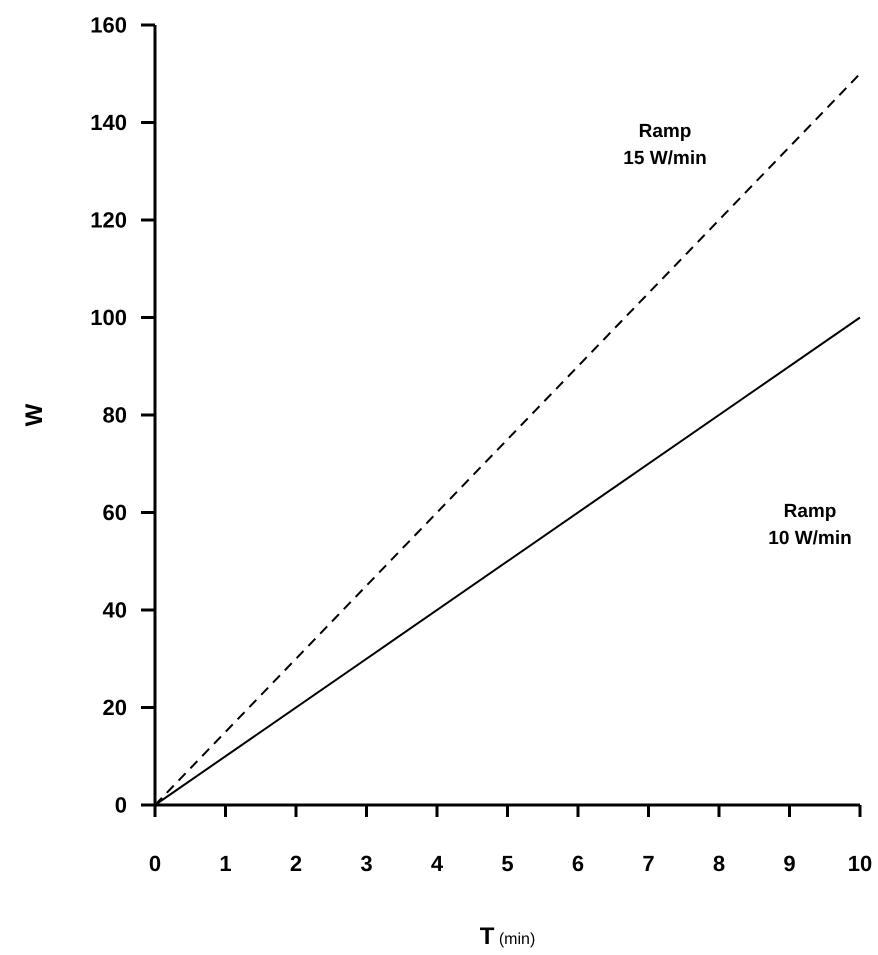 This screenshot has height=955, width=878. What do you see at coordinates (114, 610) in the screenshot?
I see `y-tick-label: 40` at bounding box center [114, 610].